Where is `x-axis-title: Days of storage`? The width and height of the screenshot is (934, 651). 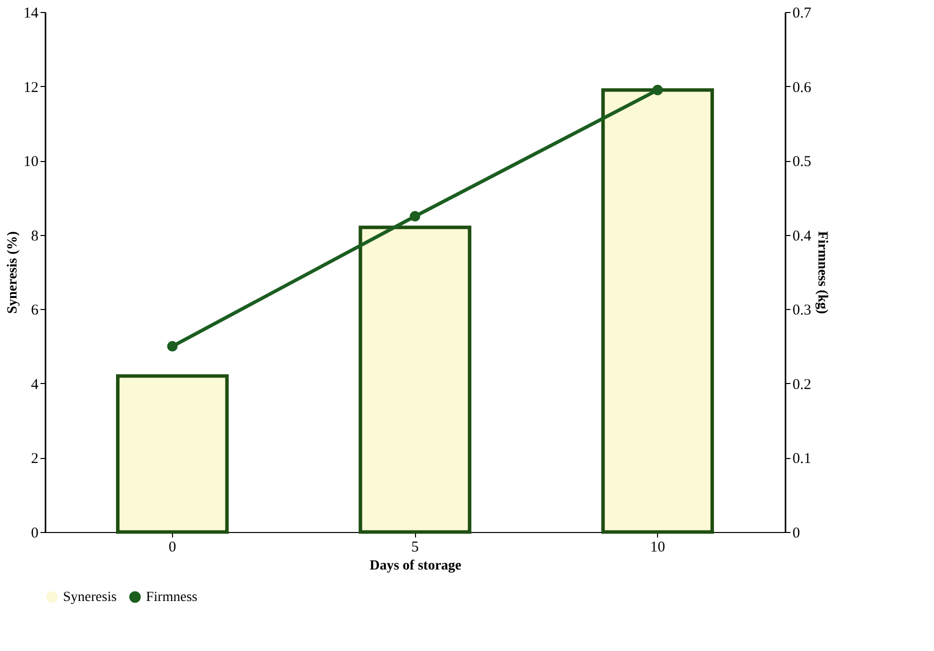 x-axis-title: Days of storage is located at coordinates (416, 566).